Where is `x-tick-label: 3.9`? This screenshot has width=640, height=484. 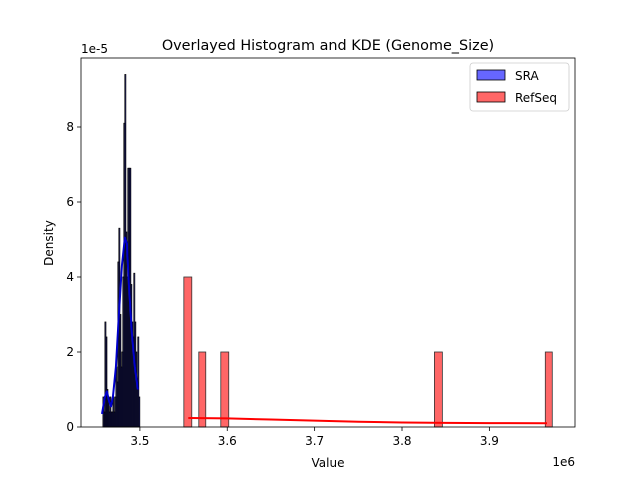 x-tick-label: 3.9 is located at coordinates (489, 441).